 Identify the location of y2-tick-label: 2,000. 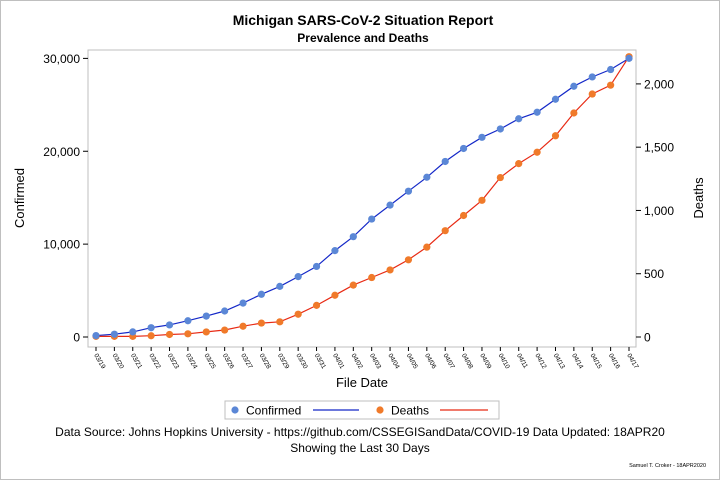
(659, 84).